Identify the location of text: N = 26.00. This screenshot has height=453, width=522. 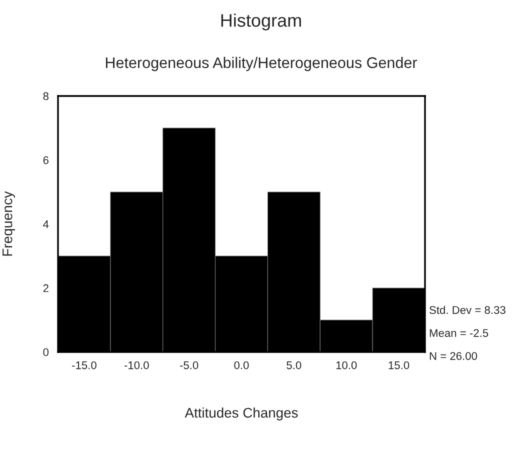
(454, 356).